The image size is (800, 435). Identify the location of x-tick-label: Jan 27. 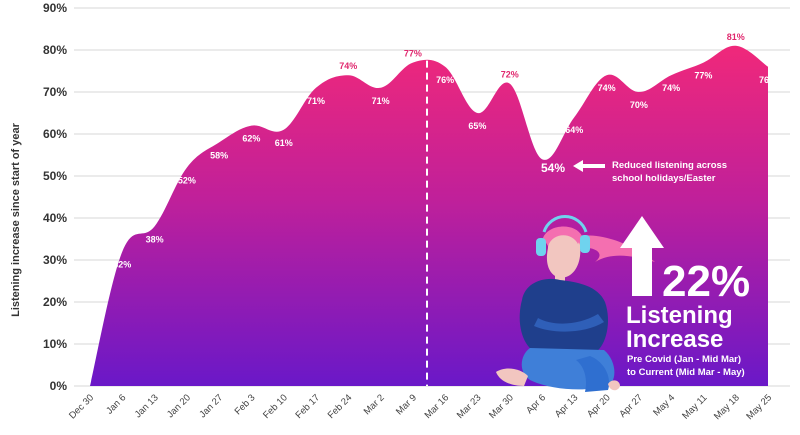
(211, 406).